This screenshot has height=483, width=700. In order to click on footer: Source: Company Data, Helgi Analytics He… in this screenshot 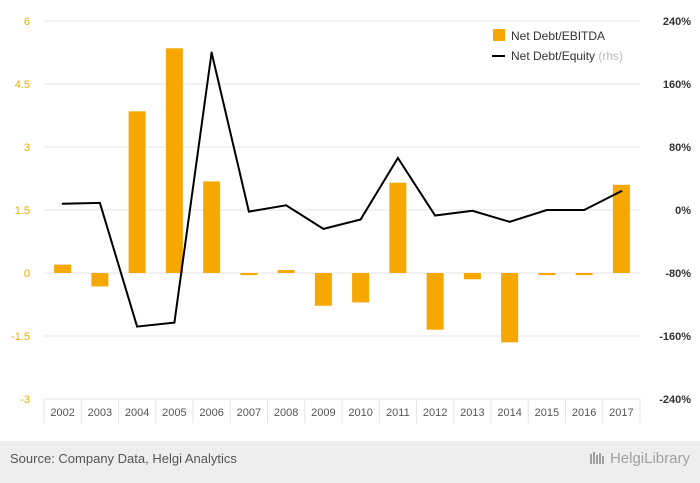, I will do `click(350, 462)`.